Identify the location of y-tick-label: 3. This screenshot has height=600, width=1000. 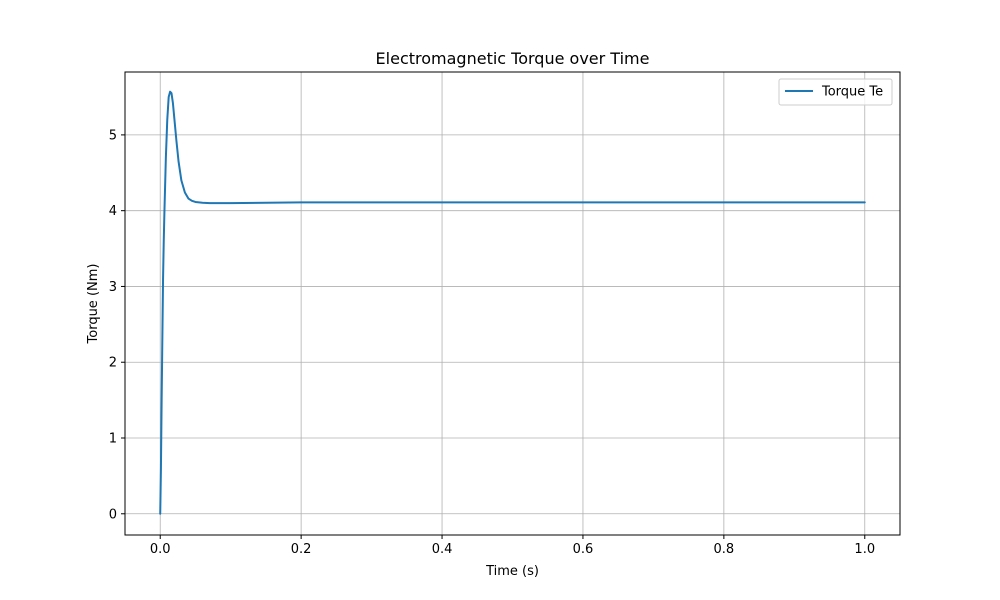
(113, 287).